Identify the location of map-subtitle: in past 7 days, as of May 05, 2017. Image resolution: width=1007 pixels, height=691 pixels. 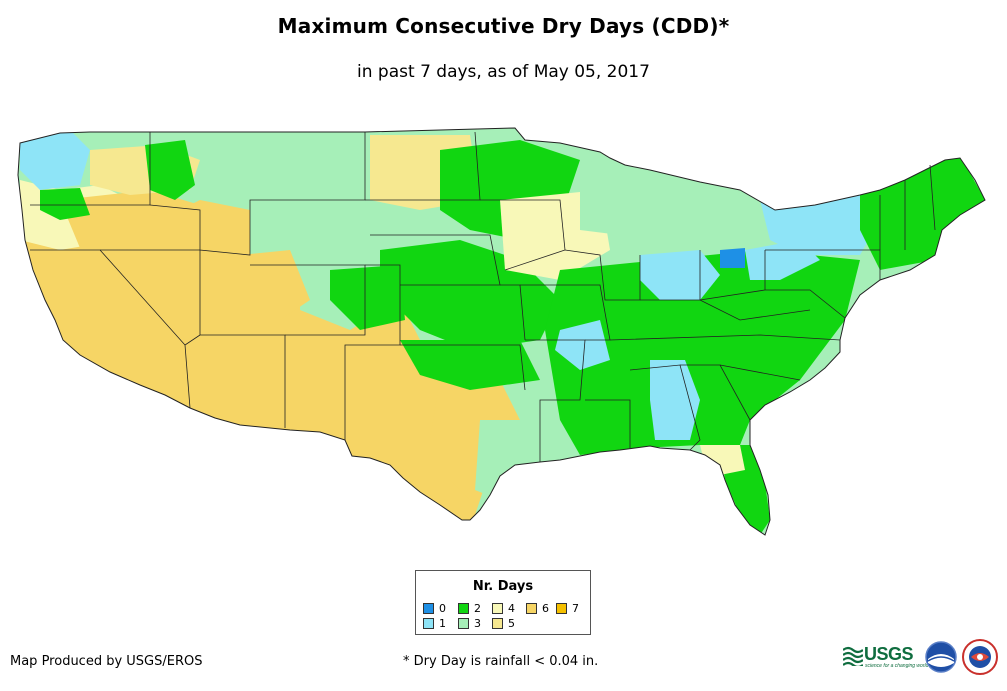
(503, 72).